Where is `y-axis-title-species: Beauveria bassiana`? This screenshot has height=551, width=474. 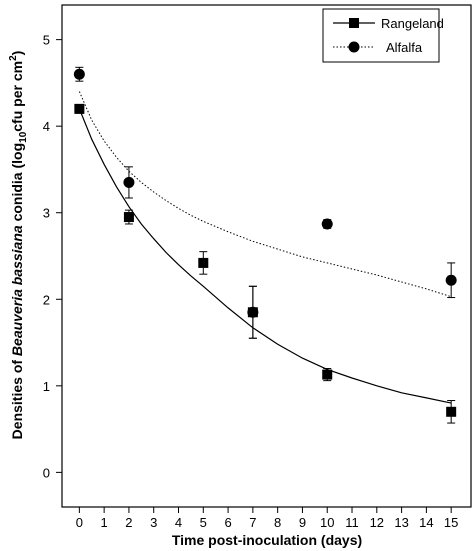
y-axis-title-species: Beauveria bassiana is located at coordinates (17, 290).